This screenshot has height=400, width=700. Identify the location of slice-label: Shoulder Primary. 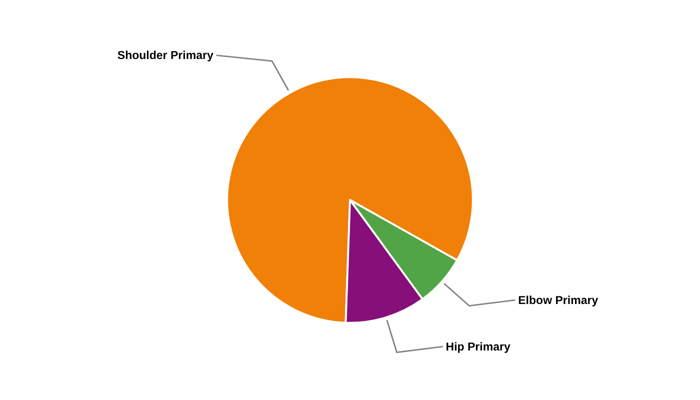
(165, 56).